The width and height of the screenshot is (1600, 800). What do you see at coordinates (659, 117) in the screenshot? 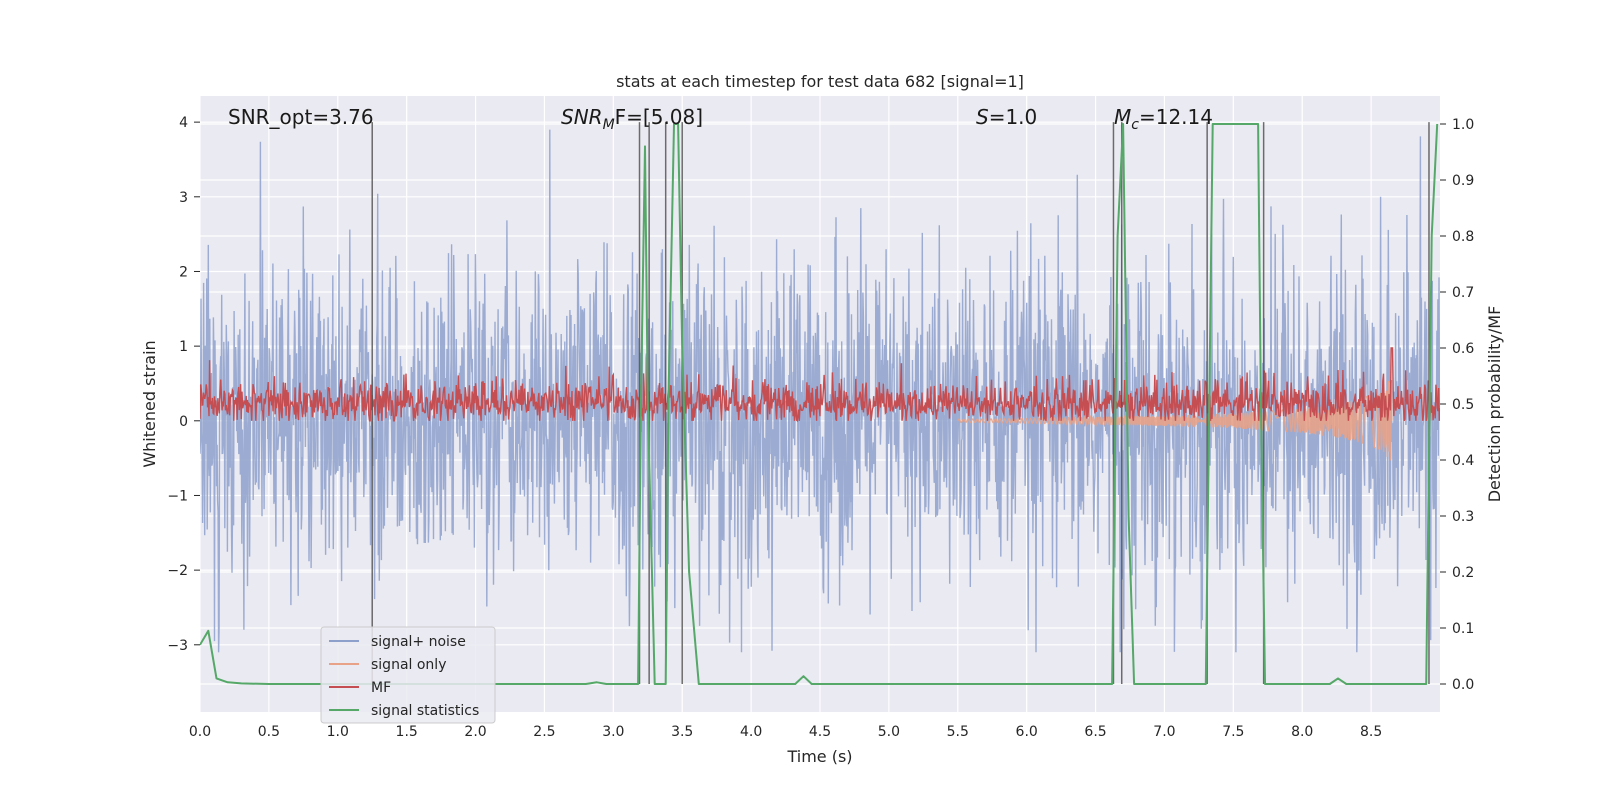
I see `annotation-snr-mf-value: F=[5.08]` at bounding box center [659, 117].